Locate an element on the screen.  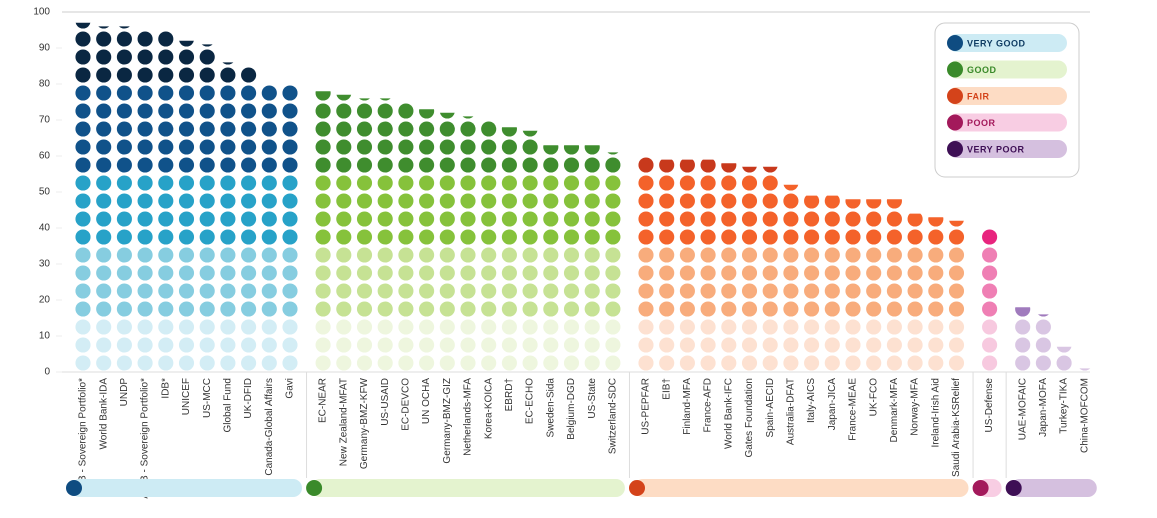
x-tick-label: UNDP is located at coordinates (124, 392).